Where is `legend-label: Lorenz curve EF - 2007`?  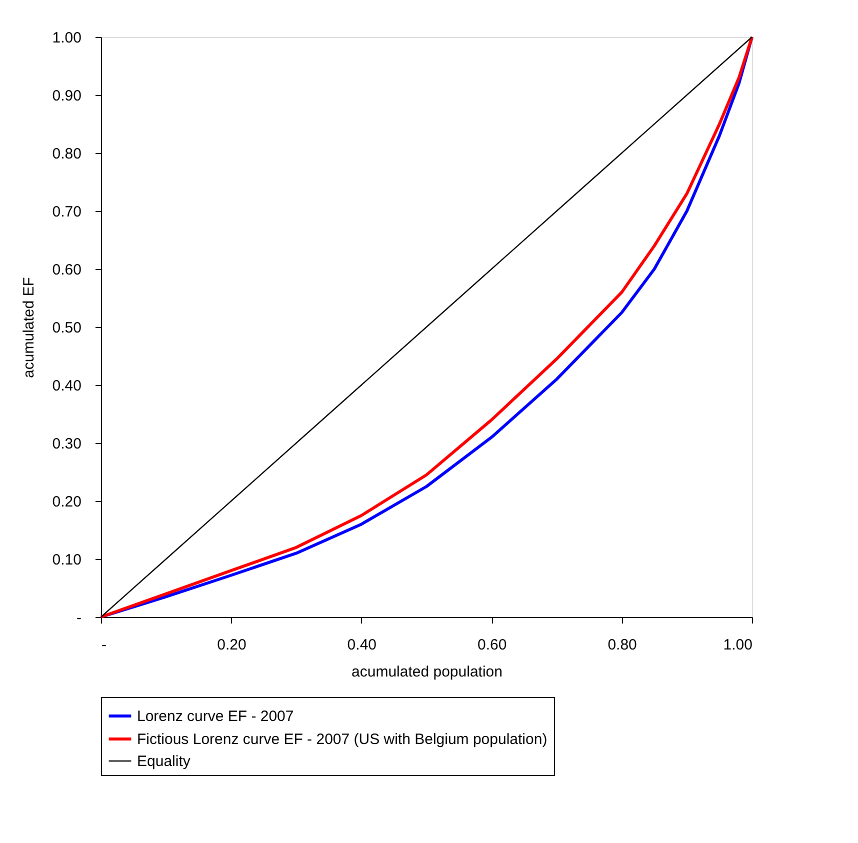 legend-label: Lorenz curve EF - 2007 is located at coordinates (215, 716).